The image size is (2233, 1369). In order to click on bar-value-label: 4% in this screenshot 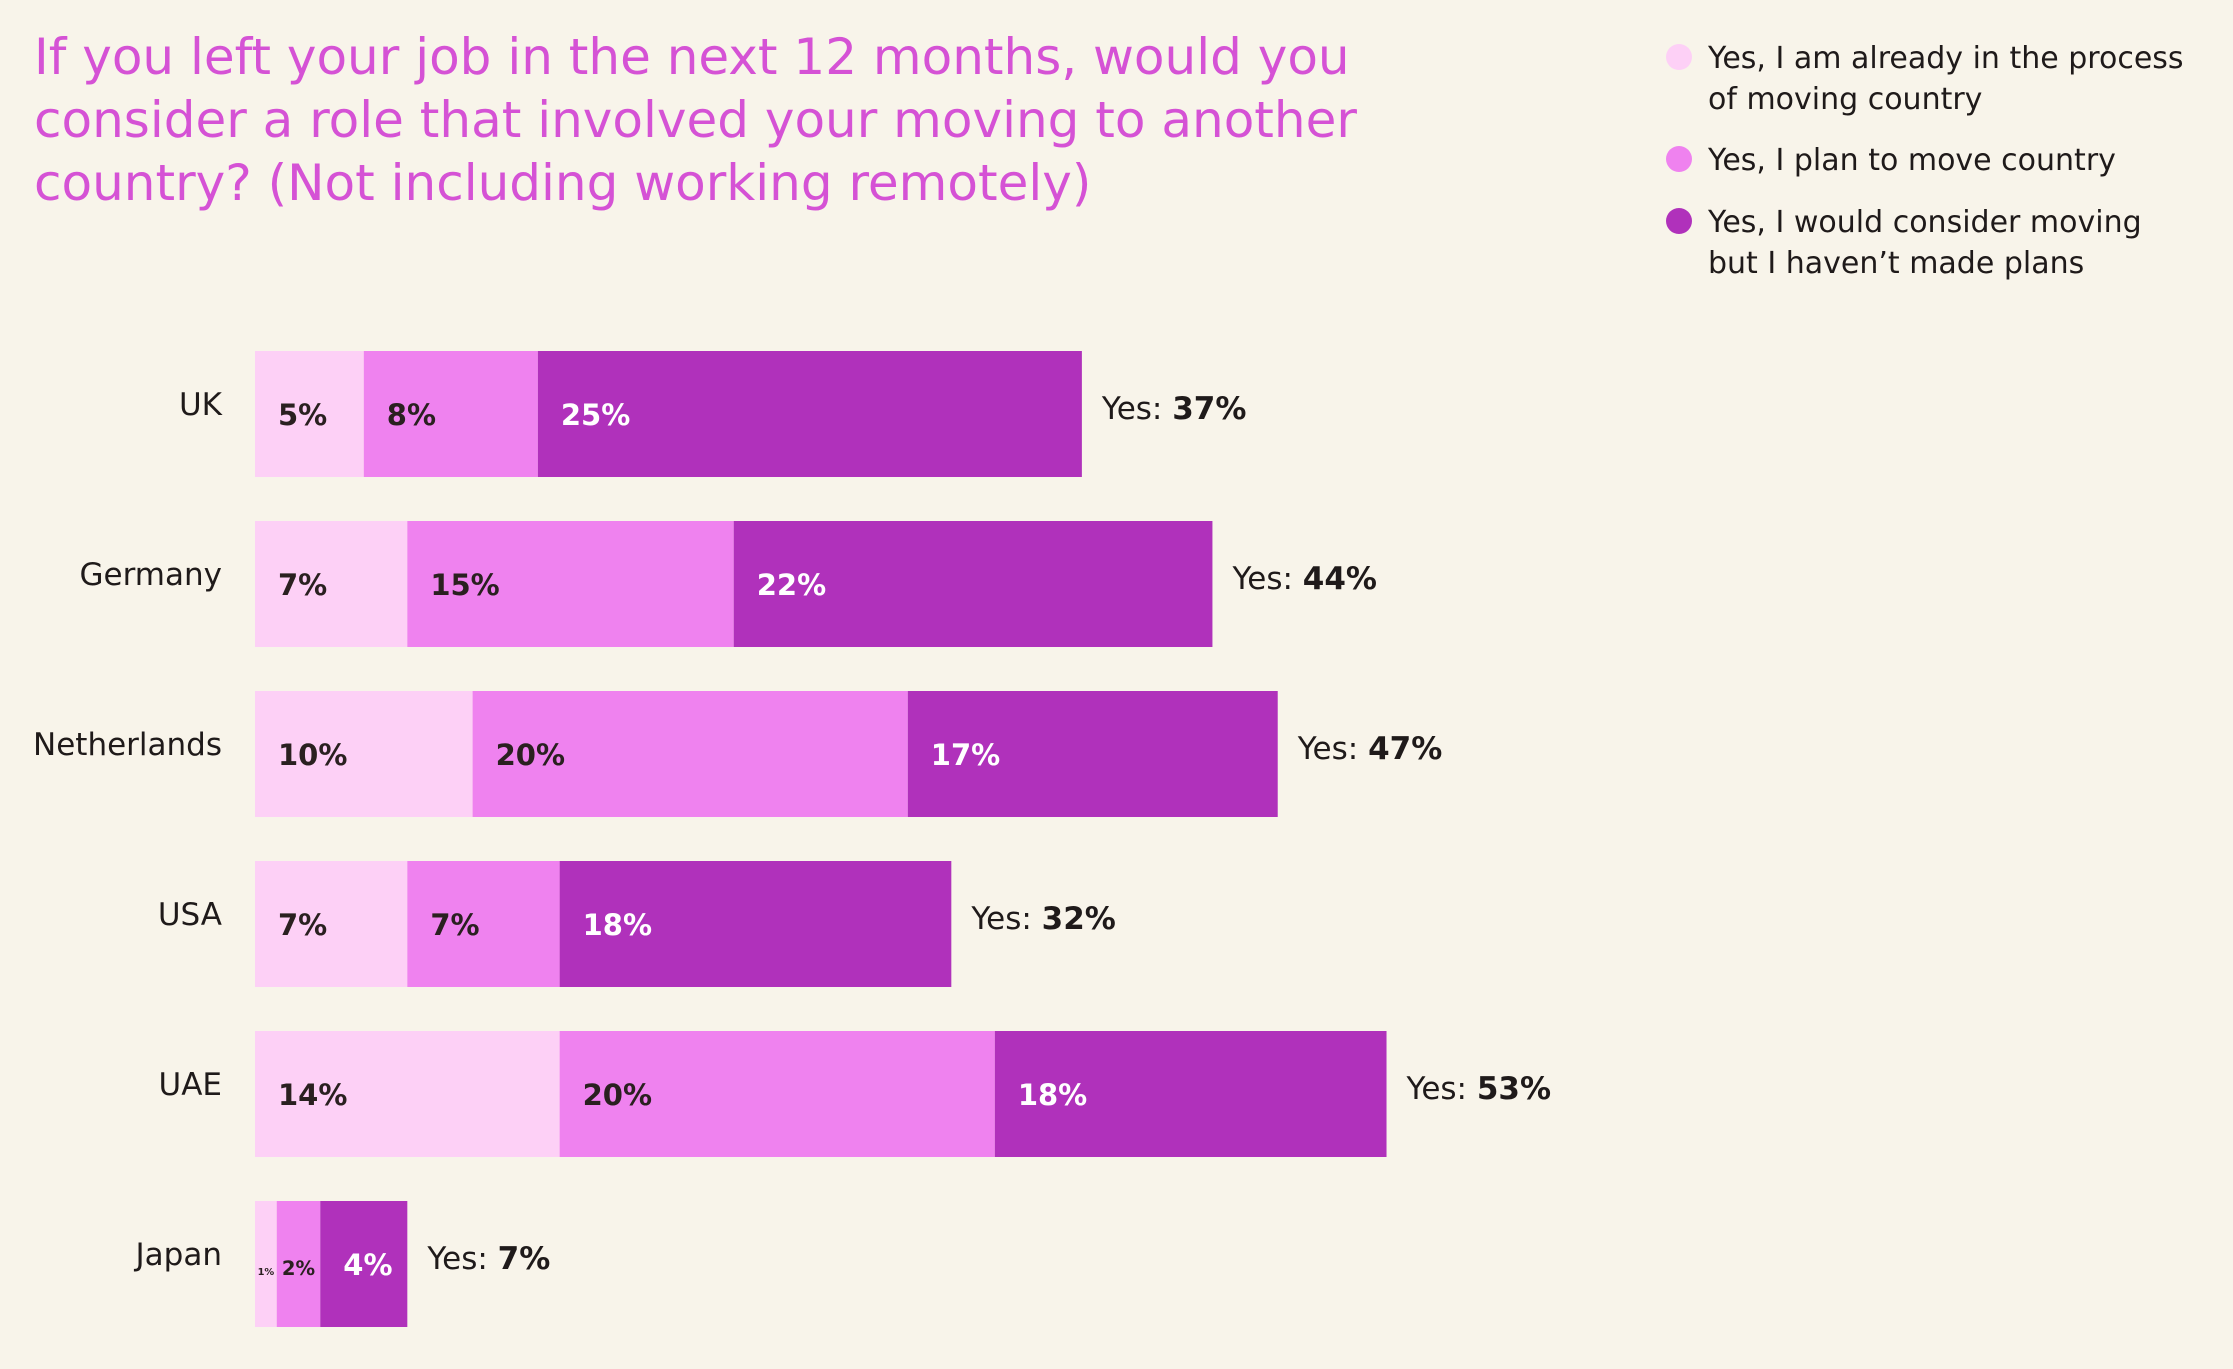, I will do `click(367, 1265)`.